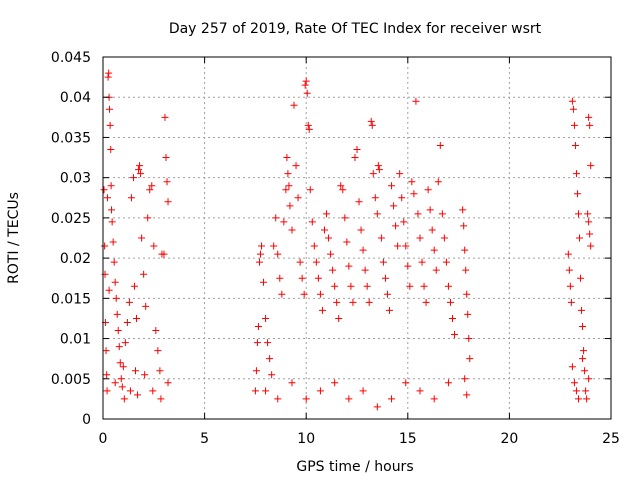  I want to click on x-axis-title: GPS time / hours, so click(354, 467).